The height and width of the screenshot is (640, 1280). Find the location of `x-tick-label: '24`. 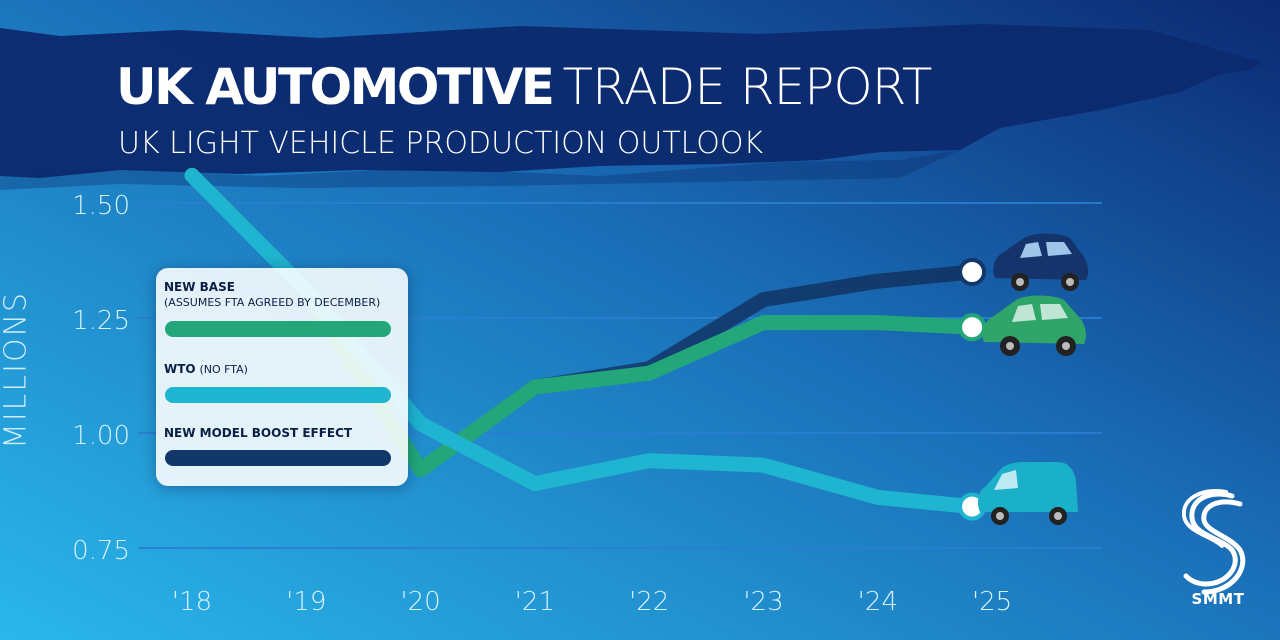

x-tick-label: '24 is located at coordinates (878, 602).